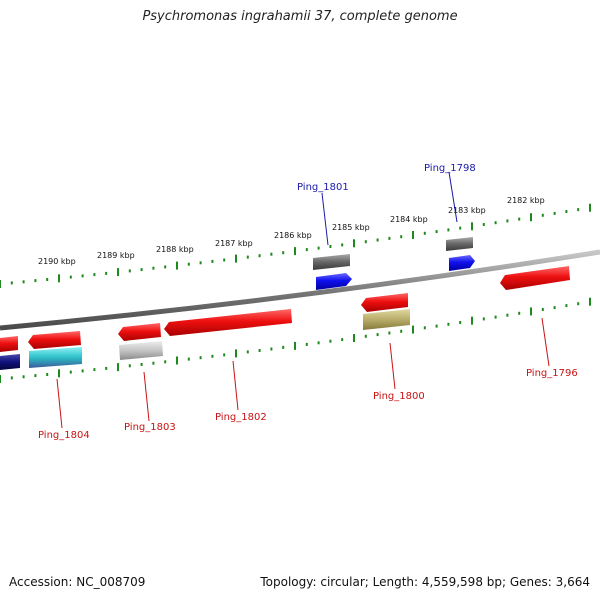 The image size is (600, 600). Describe the element at coordinates (77, 582) in the screenshot. I see `accession-text: Accession: NC_008709` at that location.